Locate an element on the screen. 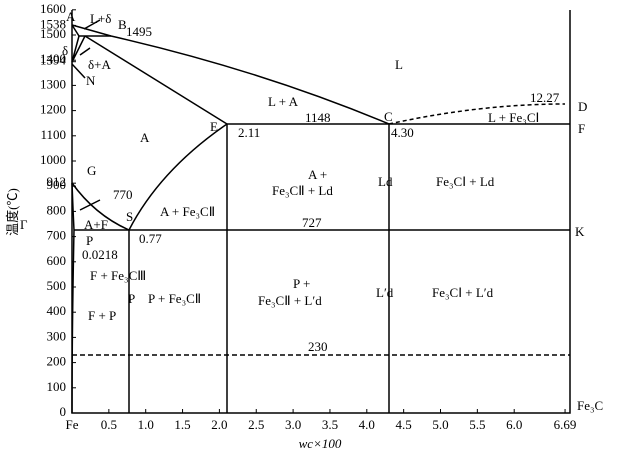 This screenshot has height=459, width=617. y-tick-label: 1400 is located at coordinates (53, 58).